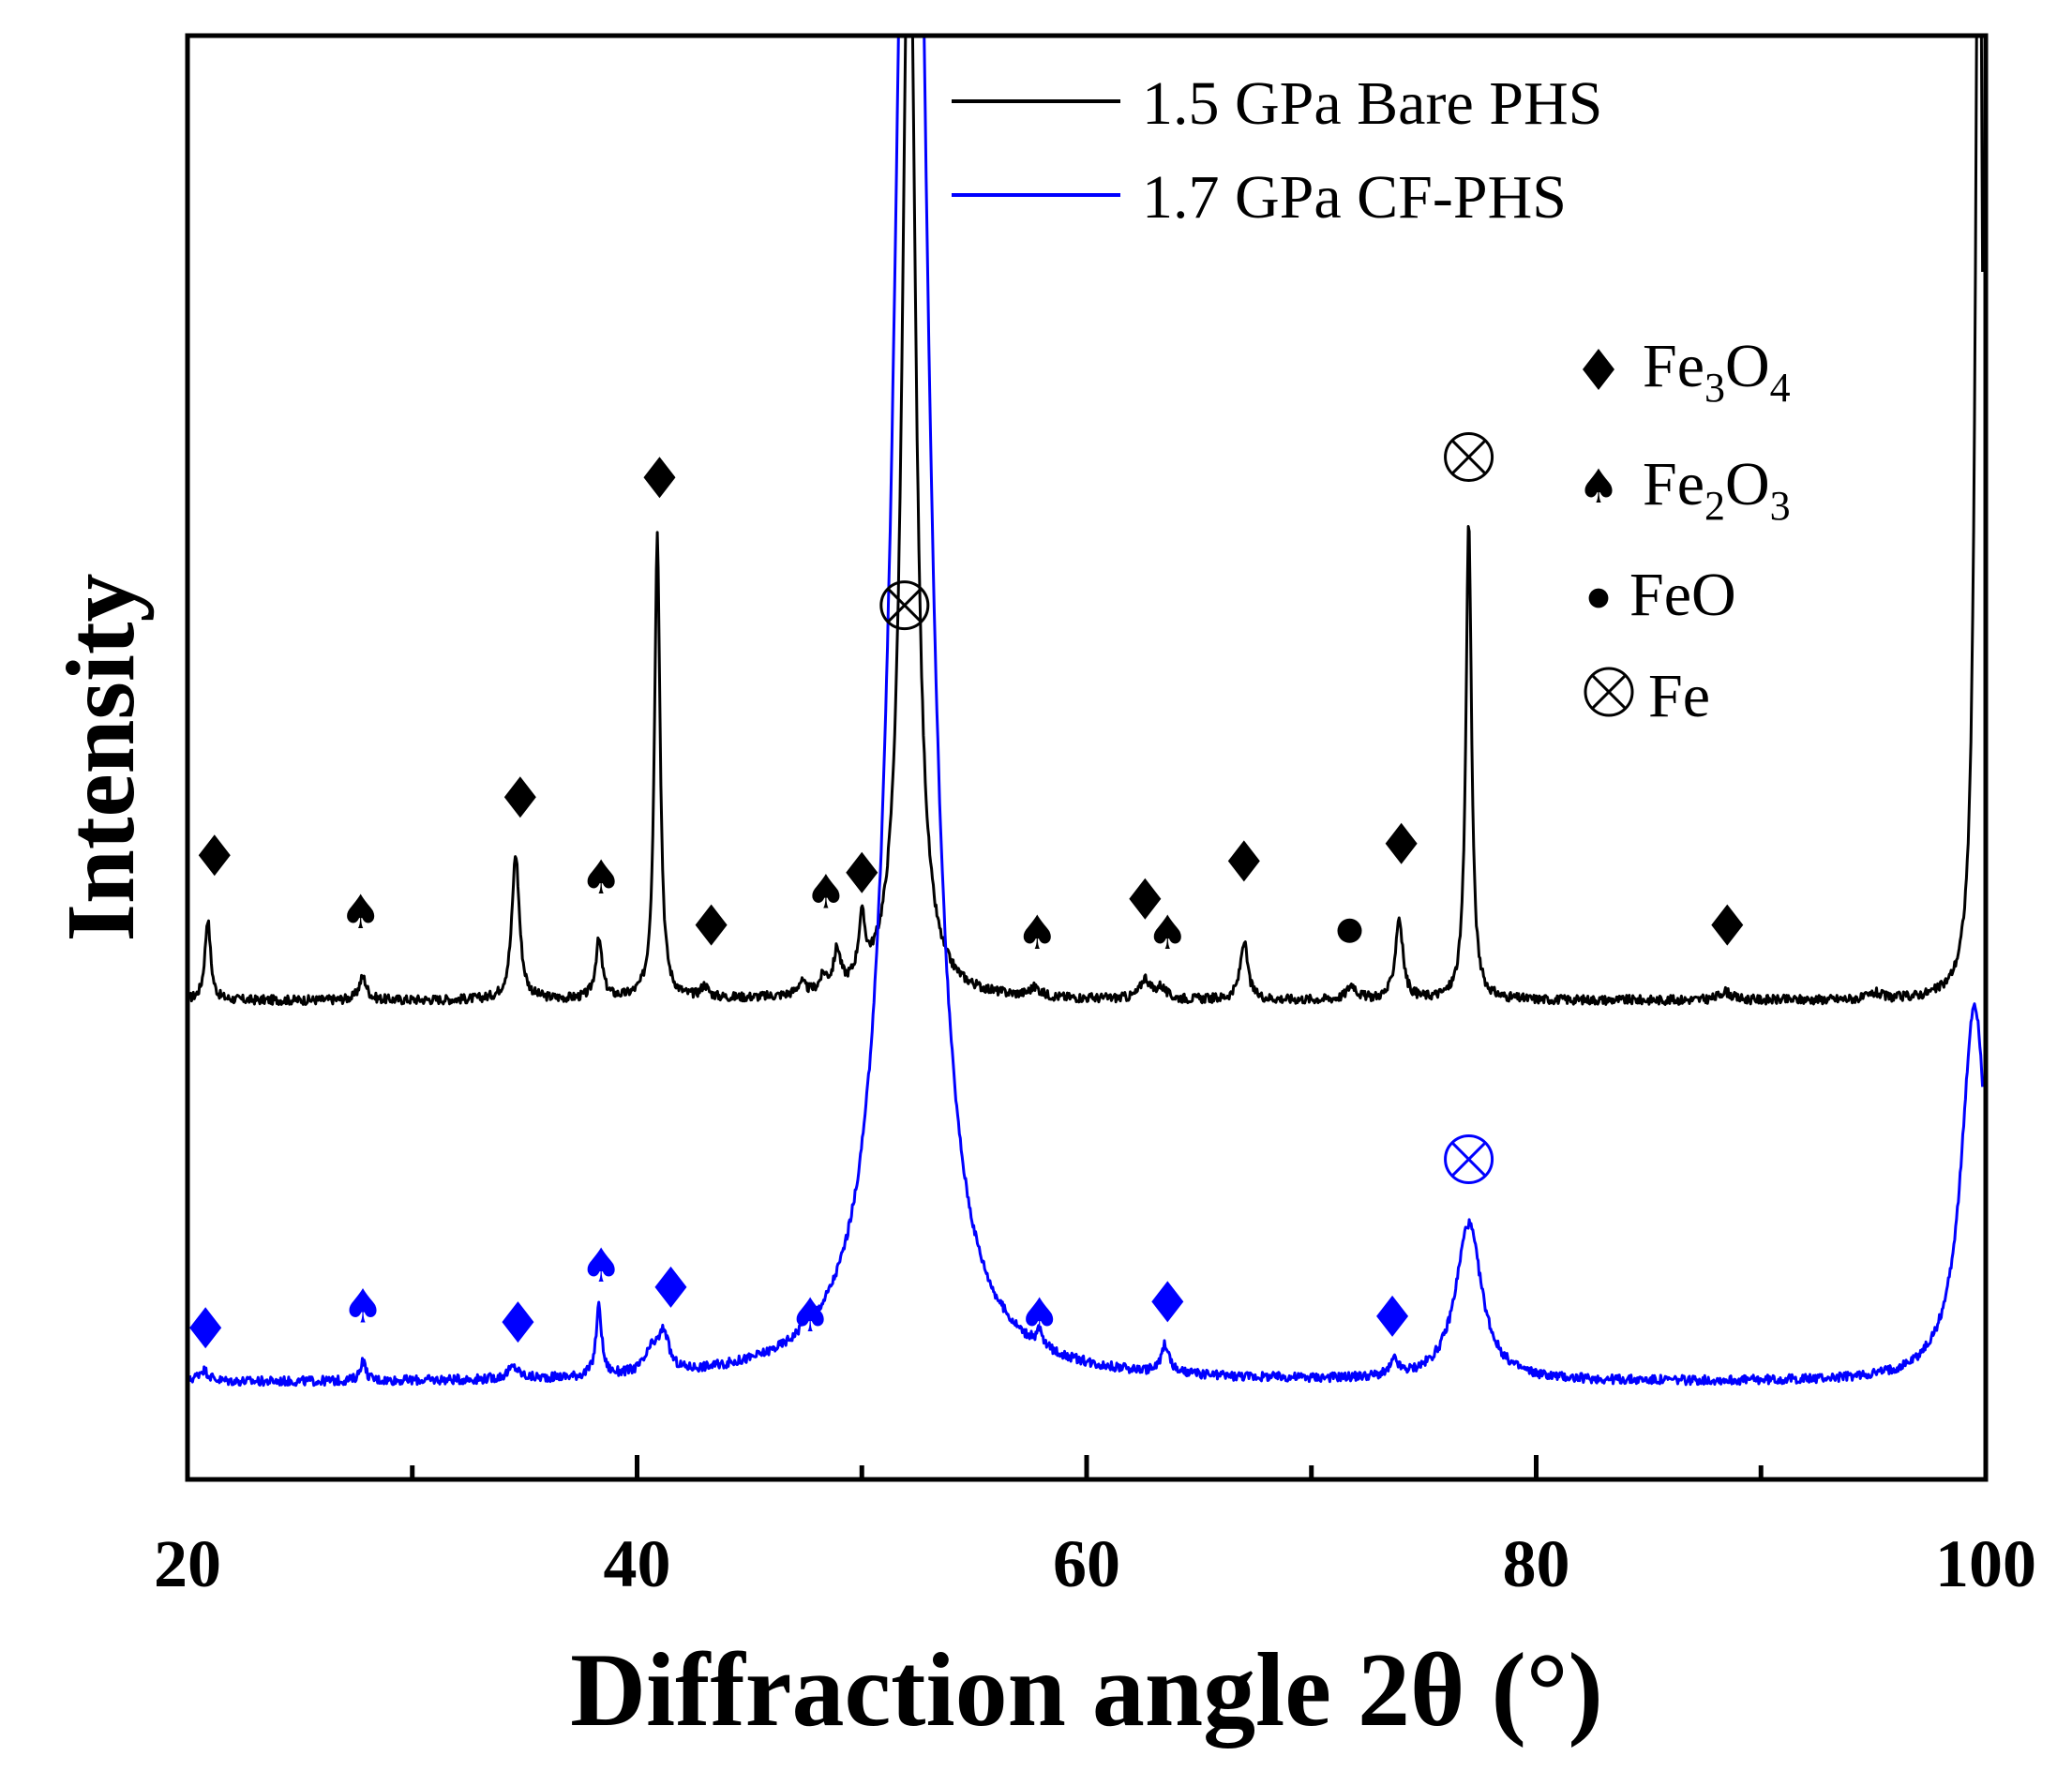 This screenshot has height=1786, width=2072. What do you see at coordinates (1087, 1467) in the screenshot?
I see `x-axis-ticks` at bounding box center [1087, 1467].